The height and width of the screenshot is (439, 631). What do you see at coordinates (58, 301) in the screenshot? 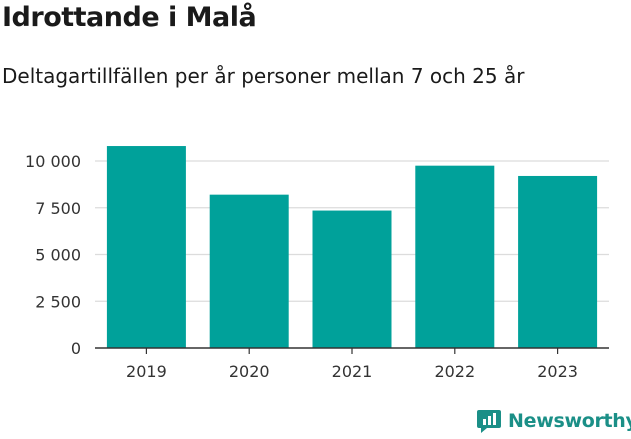
I see `y-tick-label: 2 500` at bounding box center [58, 301].